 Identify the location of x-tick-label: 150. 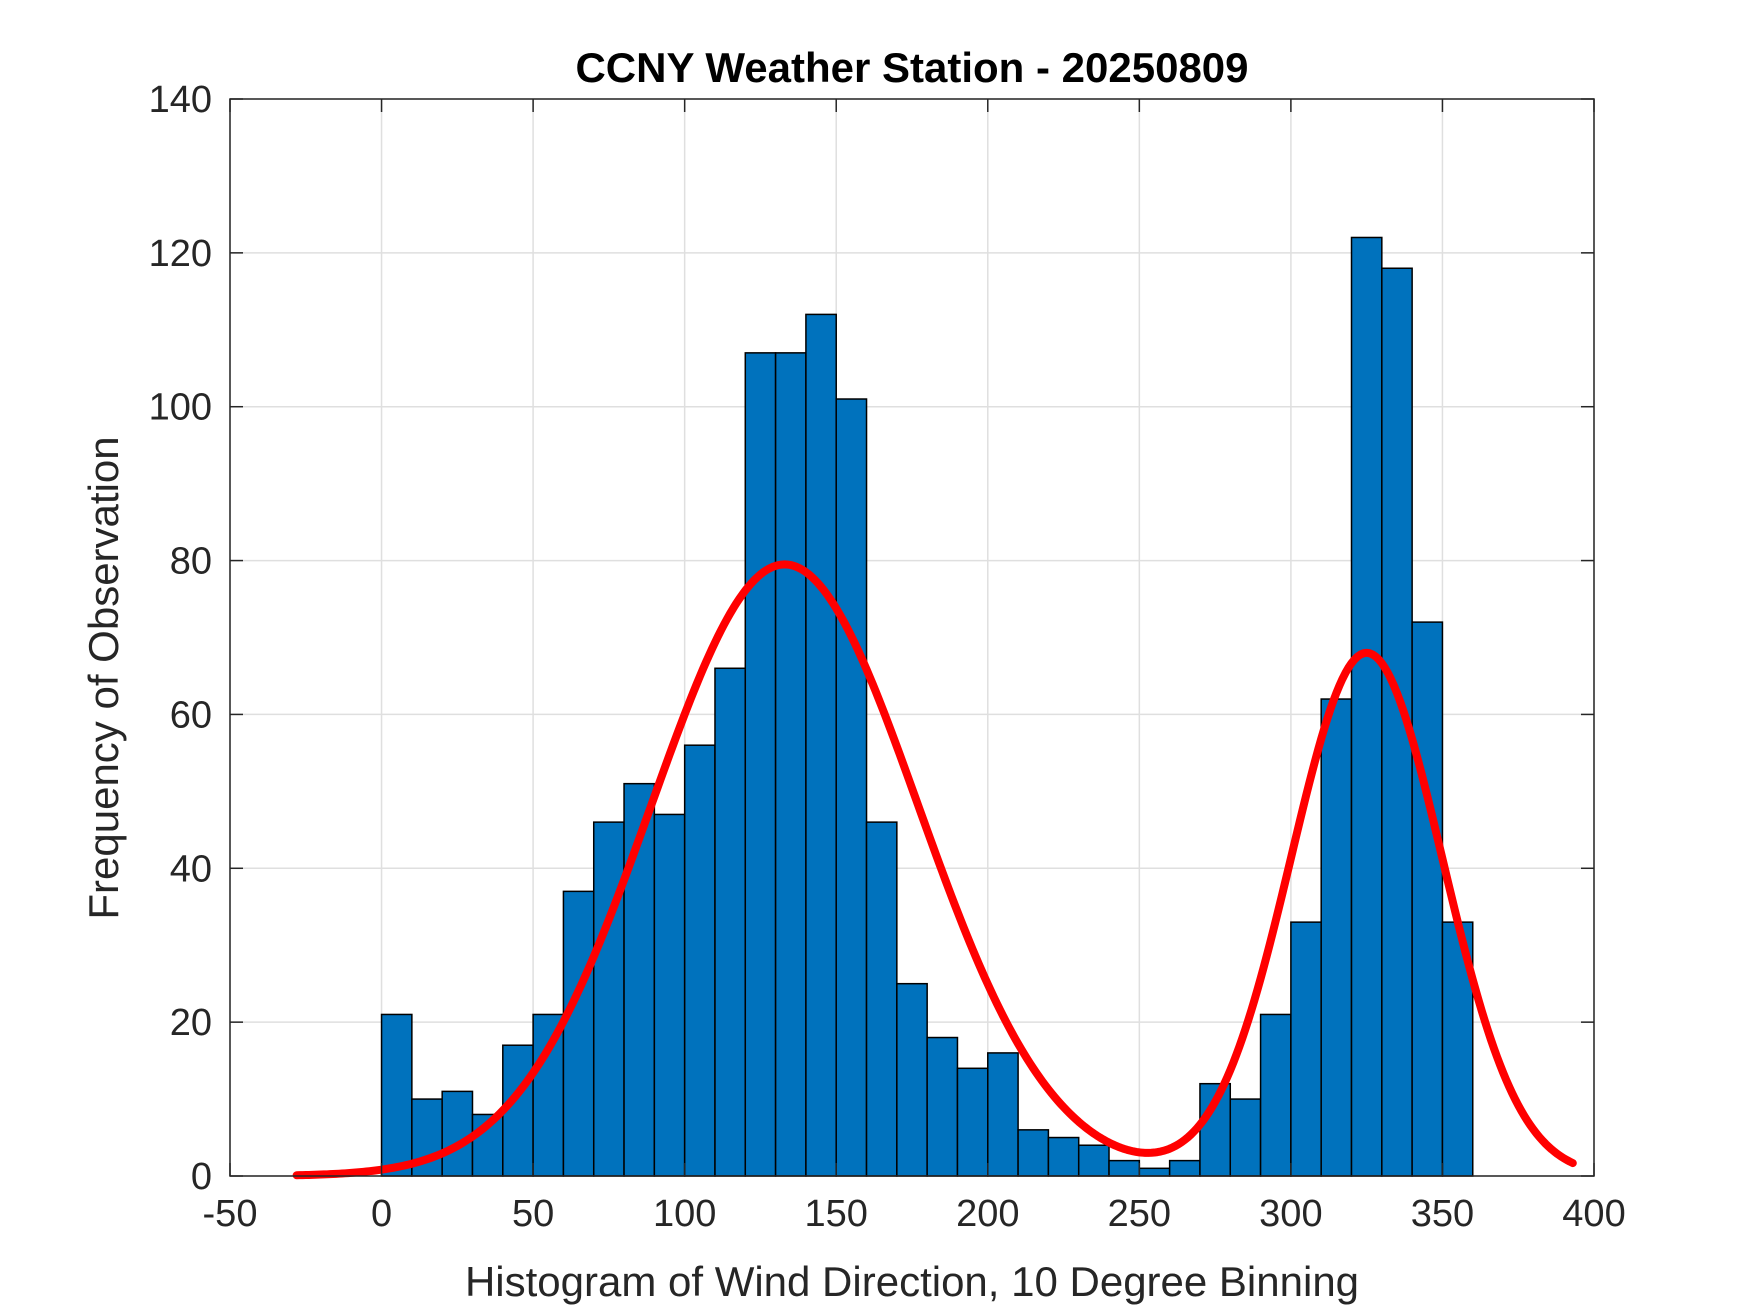
(836, 1214).